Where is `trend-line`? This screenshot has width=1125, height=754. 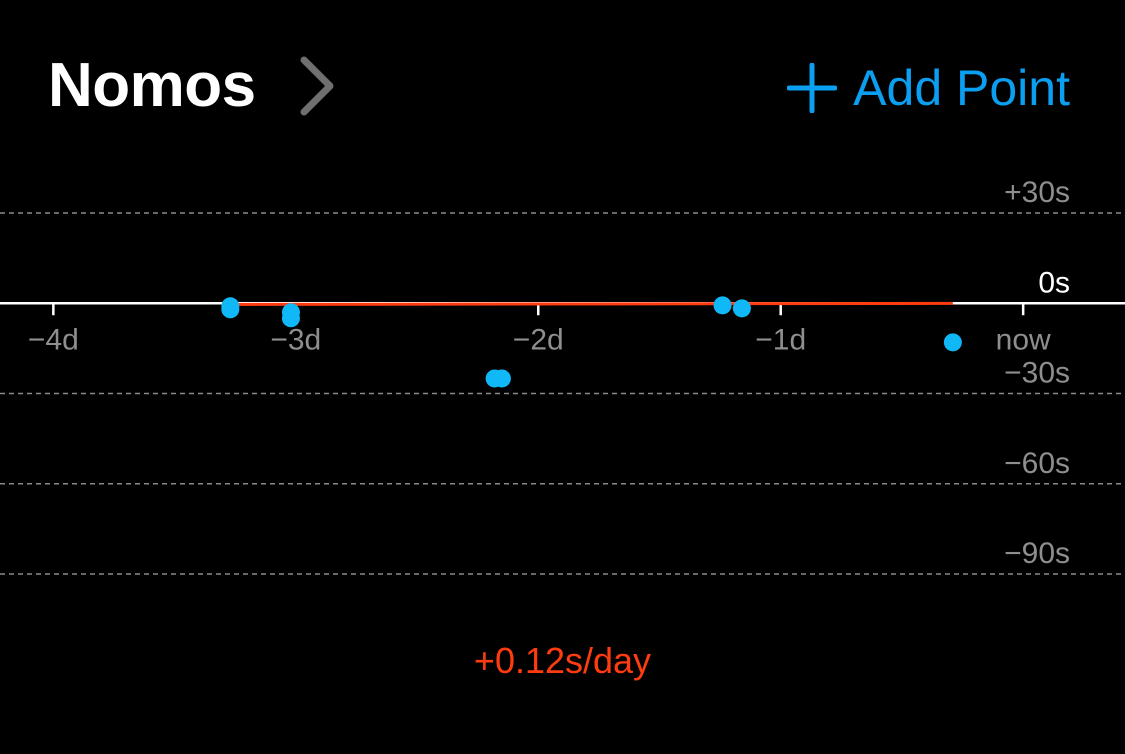
trend-line is located at coordinates (591, 303).